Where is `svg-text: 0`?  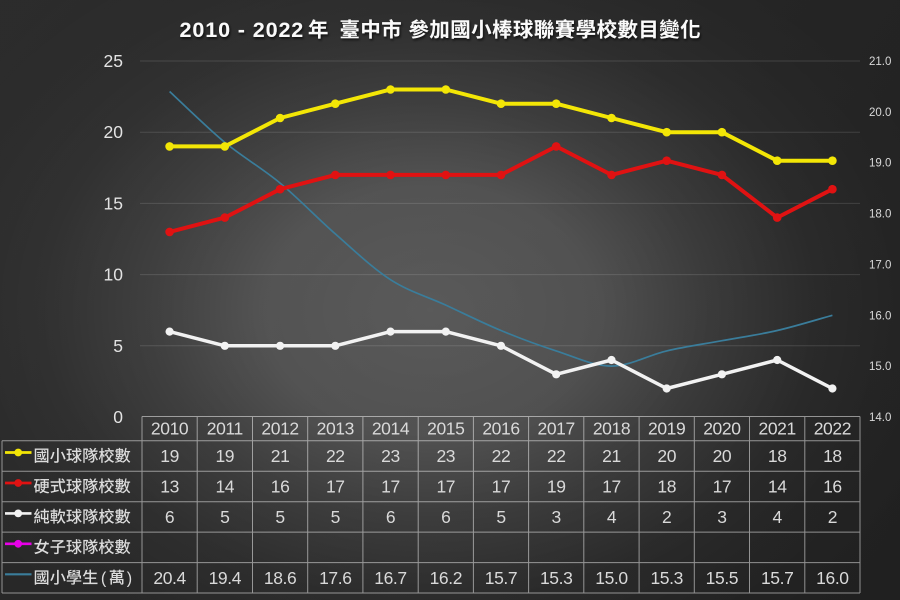 svg-text: 0 is located at coordinates (118, 417).